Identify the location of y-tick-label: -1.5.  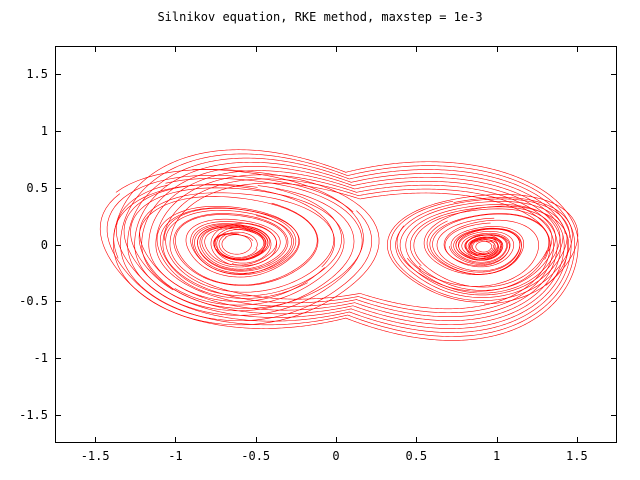
(33, 414).